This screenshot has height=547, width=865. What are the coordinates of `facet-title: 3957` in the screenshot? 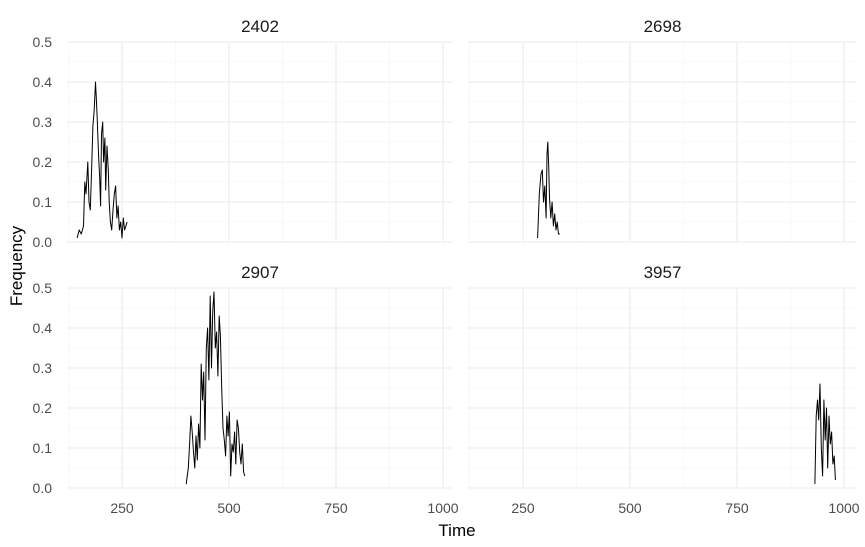 It's located at (663, 272).